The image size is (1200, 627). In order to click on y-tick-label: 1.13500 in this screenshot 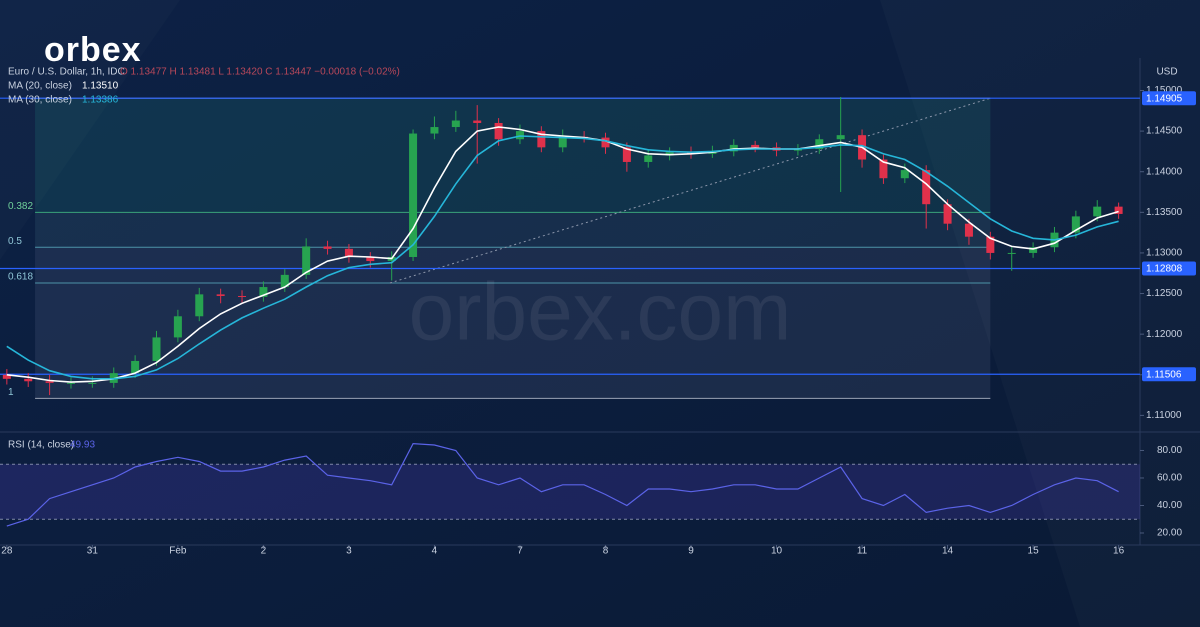, I will do `click(1164, 212)`.